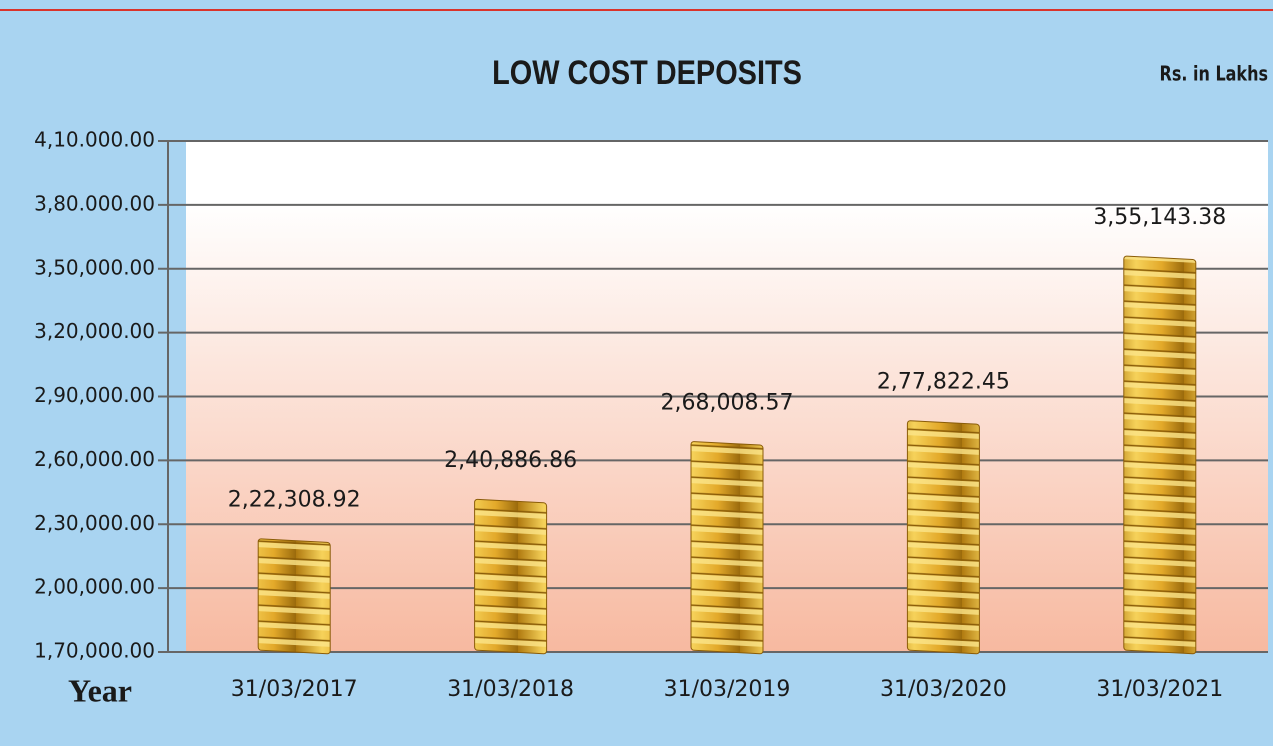 The width and height of the screenshot is (1273, 746). What do you see at coordinates (100, 690) in the screenshot?
I see `x-axis-label: Year` at bounding box center [100, 690].